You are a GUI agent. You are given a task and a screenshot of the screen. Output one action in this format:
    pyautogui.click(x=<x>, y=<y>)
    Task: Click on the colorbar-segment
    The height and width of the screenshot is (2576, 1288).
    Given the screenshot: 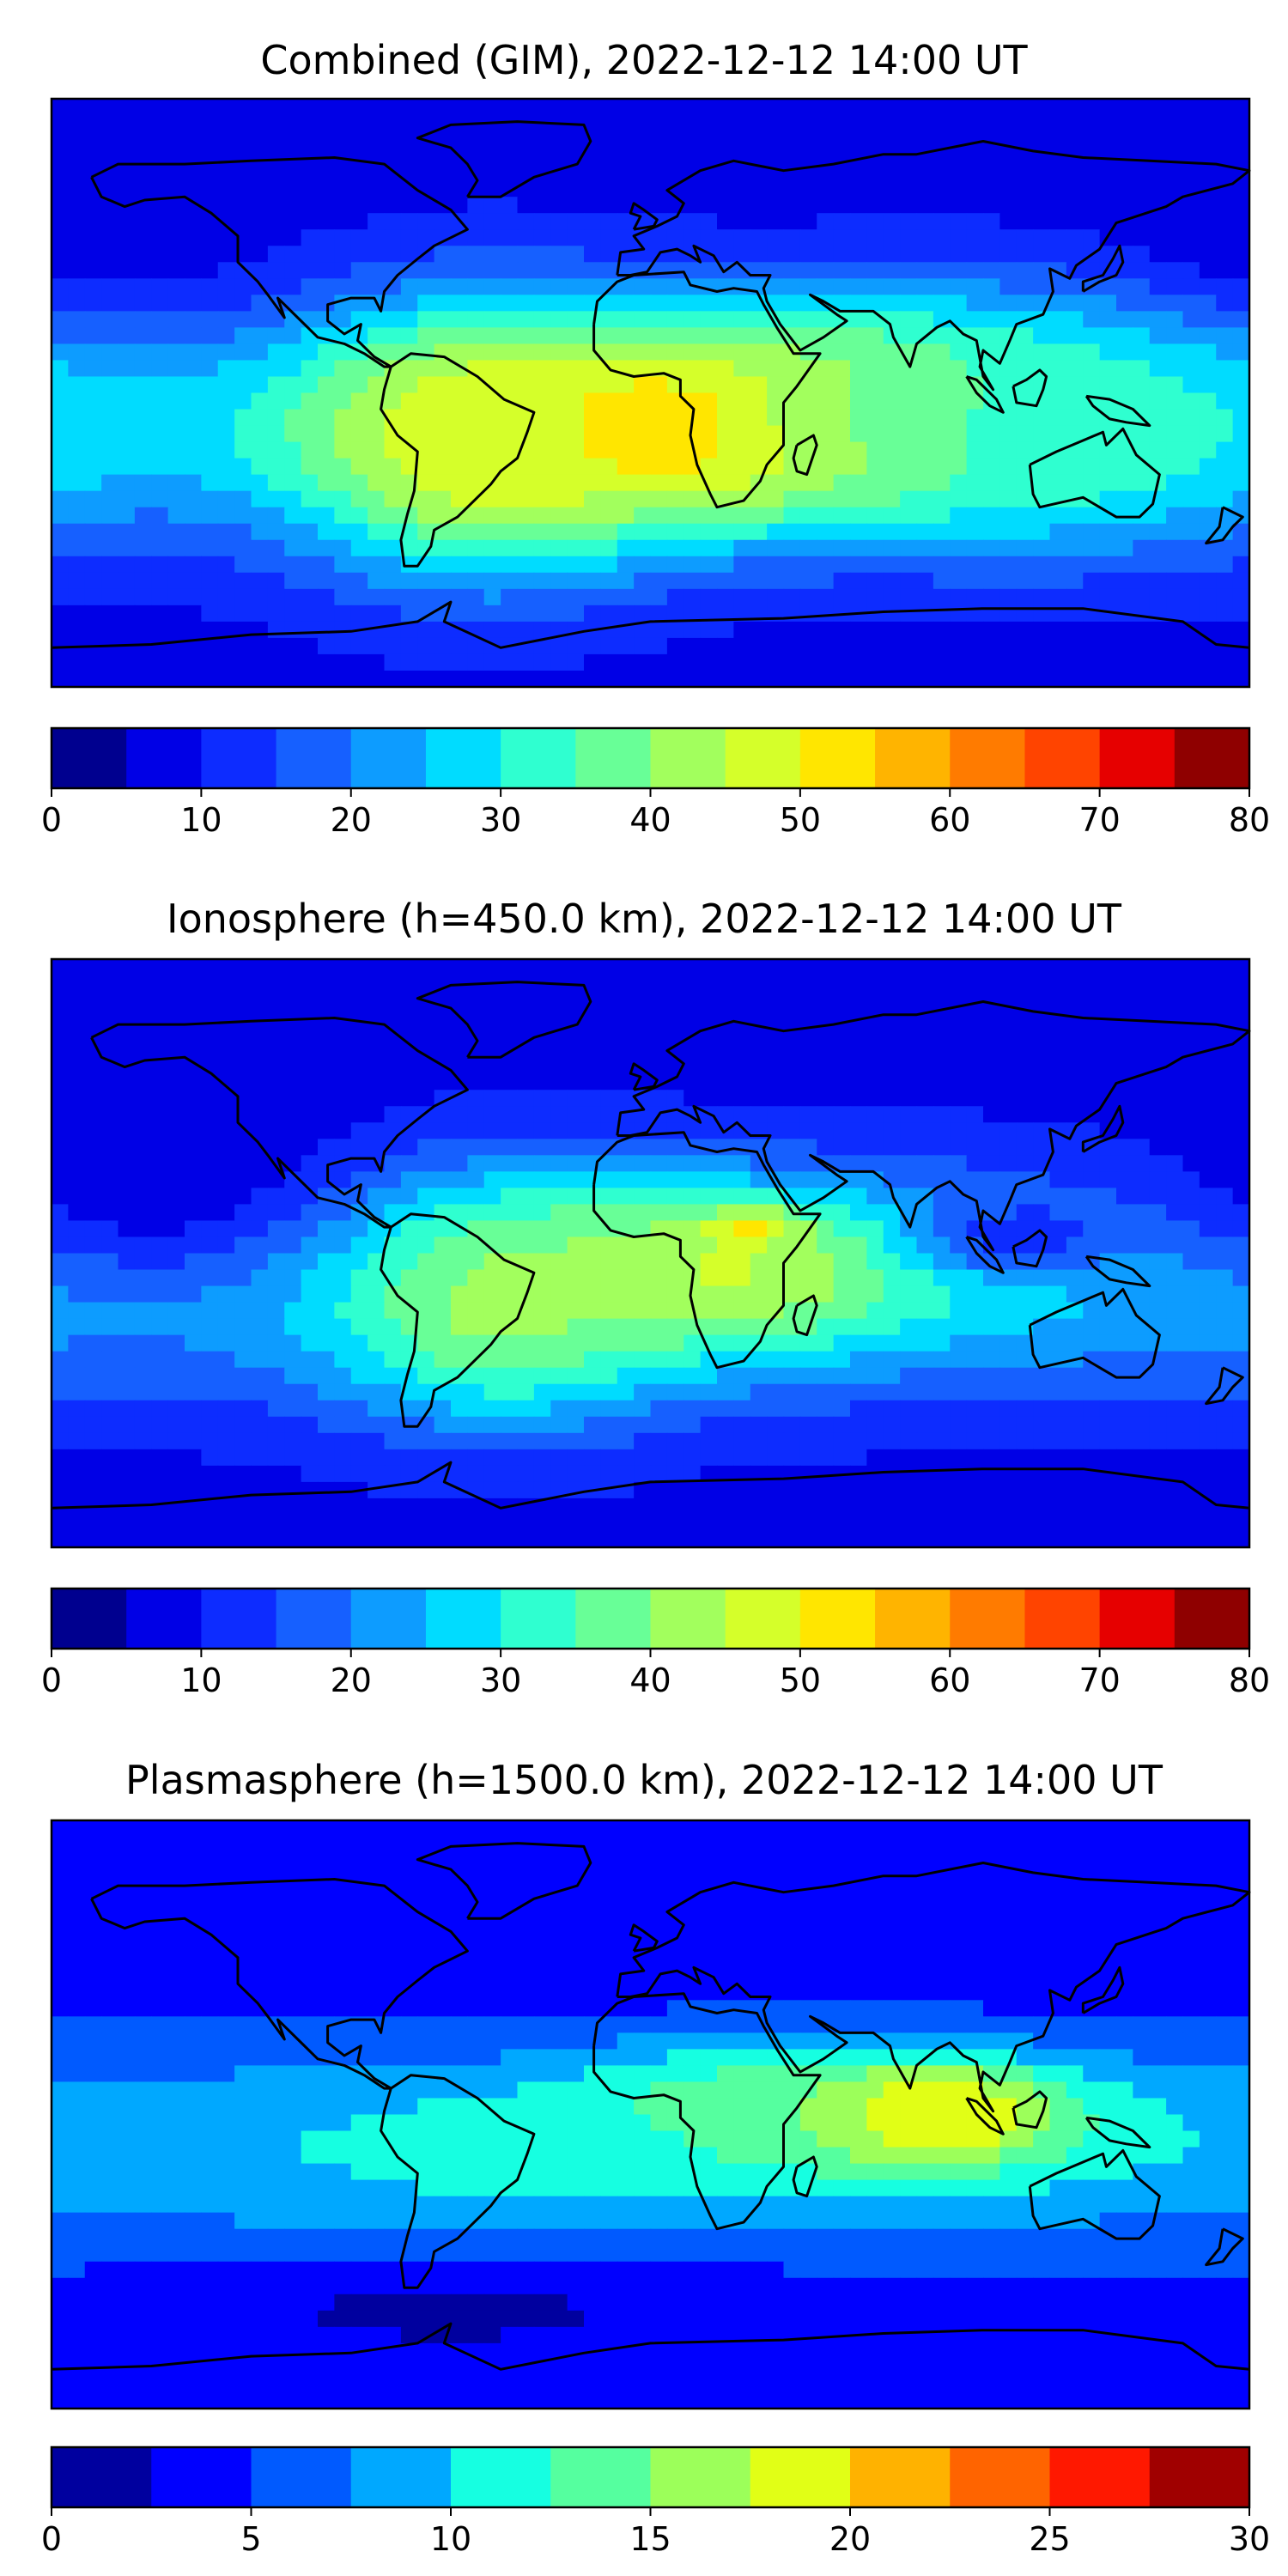 What is the action you would take?
    pyautogui.click(x=1212, y=758)
    